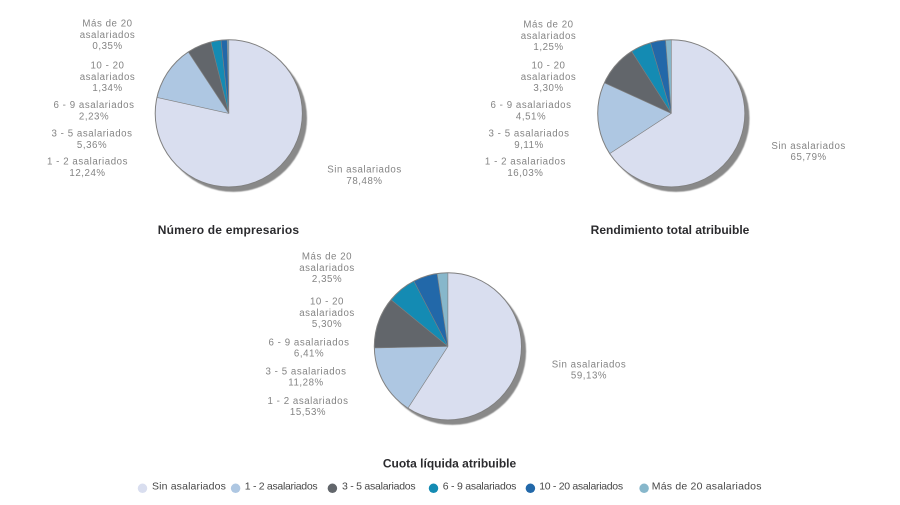 The image size is (900, 505). Describe the element at coordinates (548, 88) in the screenshot. I see `svg-text: 3,30%` at that location.